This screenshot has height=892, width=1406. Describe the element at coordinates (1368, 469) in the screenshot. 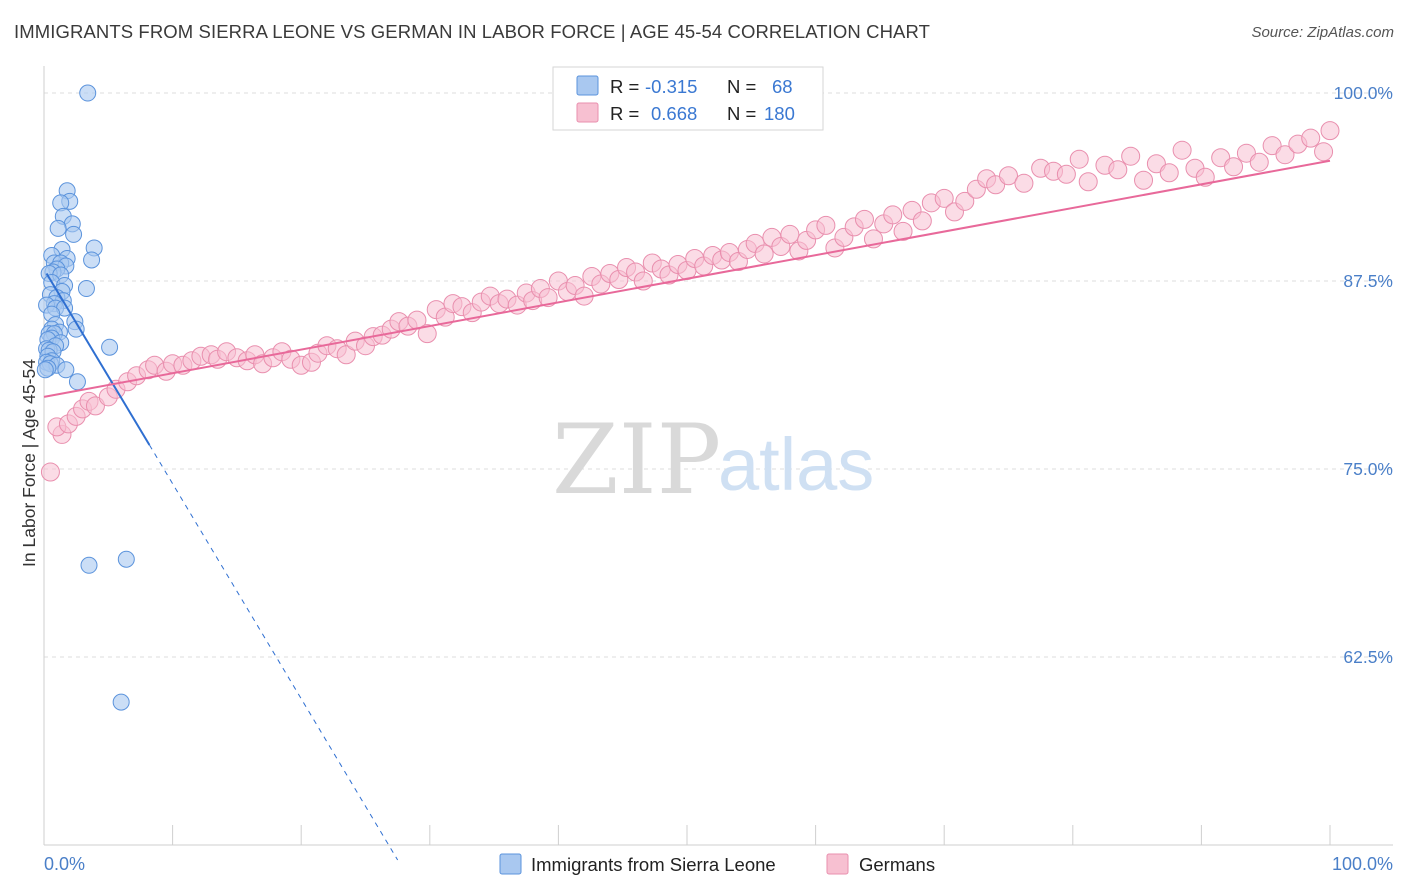

I see `y-tick-label: 75.0%` at that location.